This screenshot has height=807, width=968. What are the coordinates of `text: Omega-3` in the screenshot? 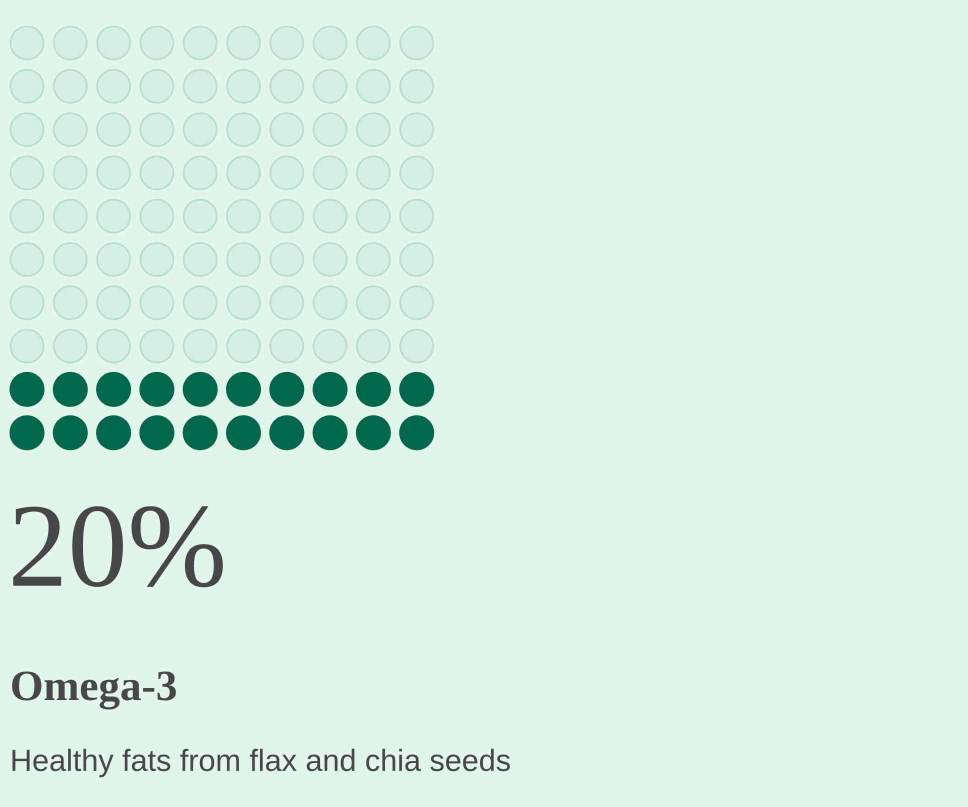 It's located at (94, 691).